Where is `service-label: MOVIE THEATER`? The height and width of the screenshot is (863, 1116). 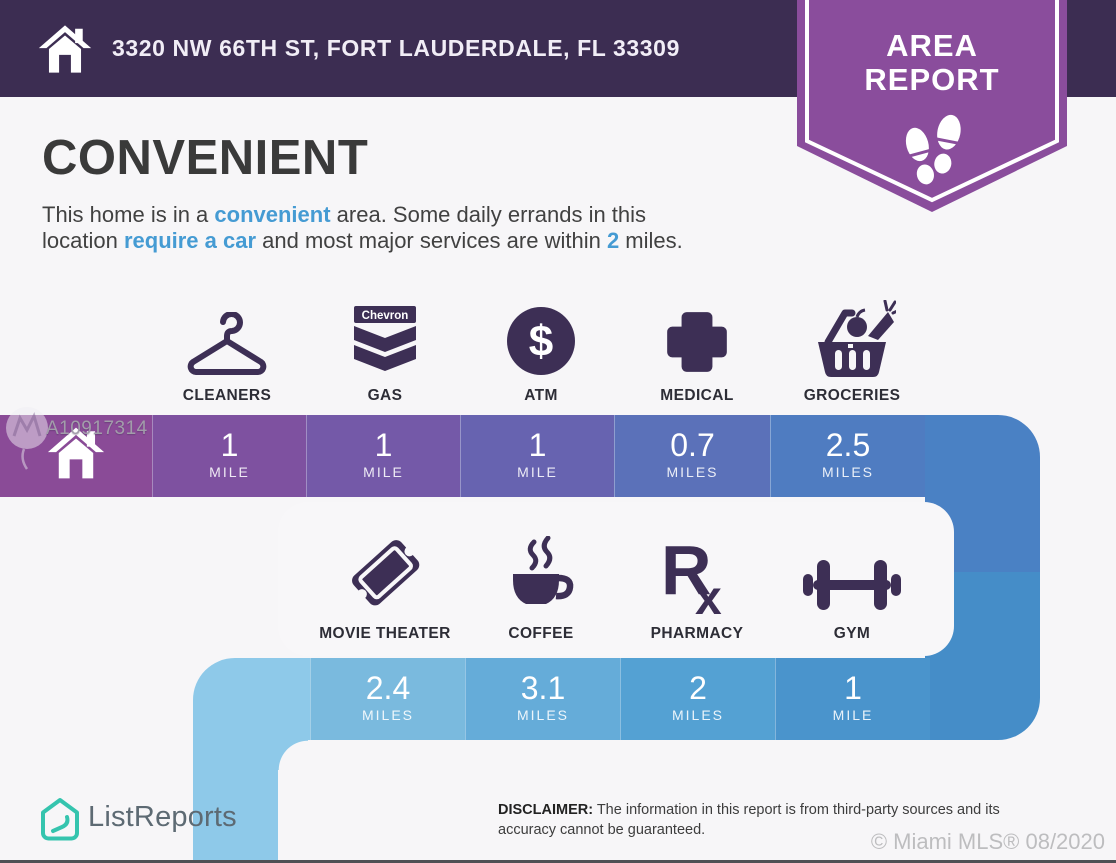
service-label: MOVIE THEATER is located at coordinates (385, 633).